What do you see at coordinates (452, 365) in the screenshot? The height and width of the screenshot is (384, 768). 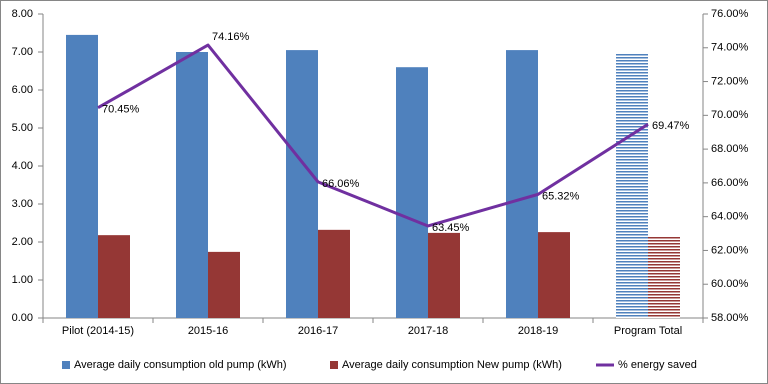 I see `legend-label: Average daily consumption New pump (kWh)` at bounding box center [452, 365].